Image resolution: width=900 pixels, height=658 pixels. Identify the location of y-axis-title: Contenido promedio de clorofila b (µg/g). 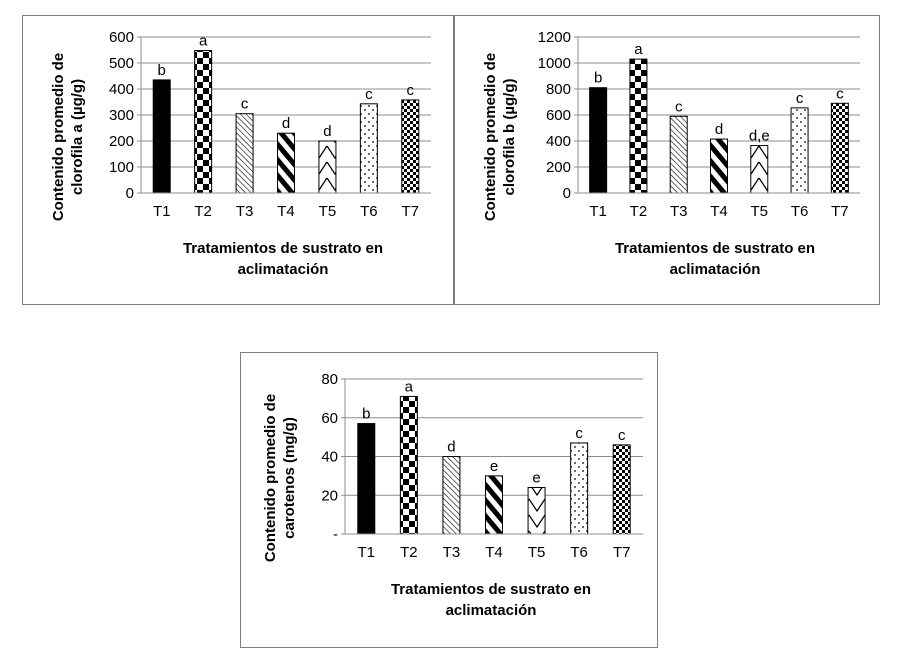
(500, 137).